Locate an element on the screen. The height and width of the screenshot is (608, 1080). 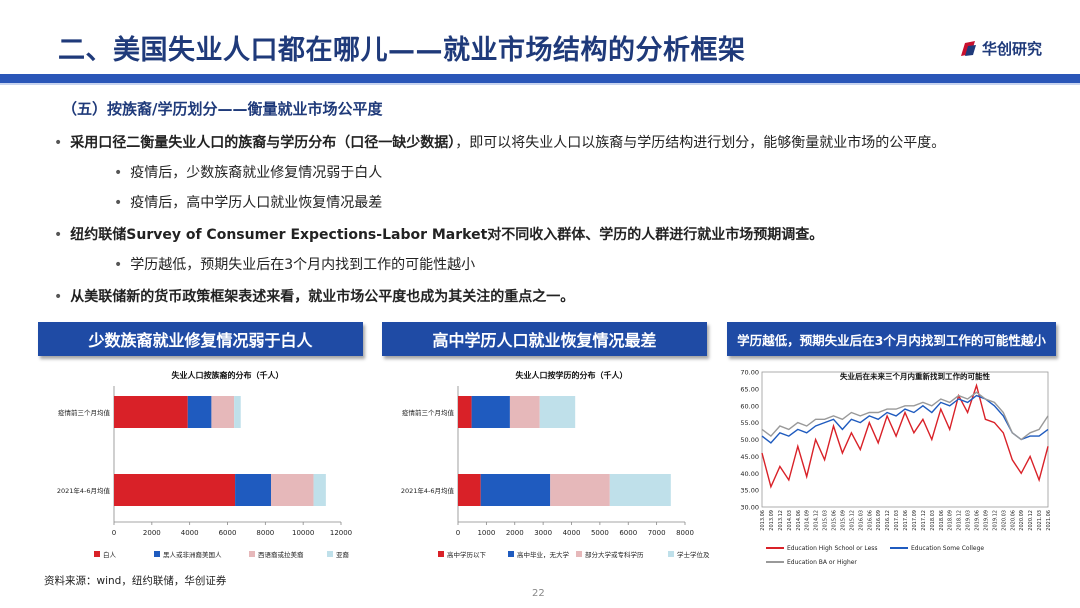
logo-text: 华创研究 is located at coordinates (1011, 49).